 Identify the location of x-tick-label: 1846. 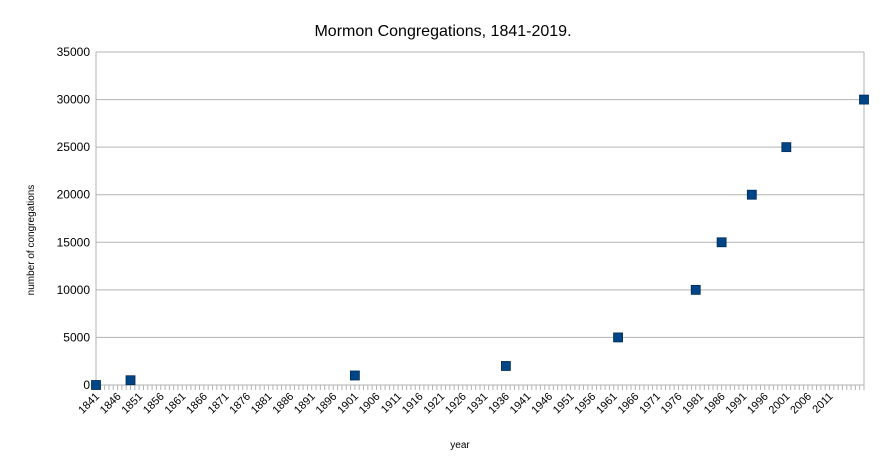
(111, 404).